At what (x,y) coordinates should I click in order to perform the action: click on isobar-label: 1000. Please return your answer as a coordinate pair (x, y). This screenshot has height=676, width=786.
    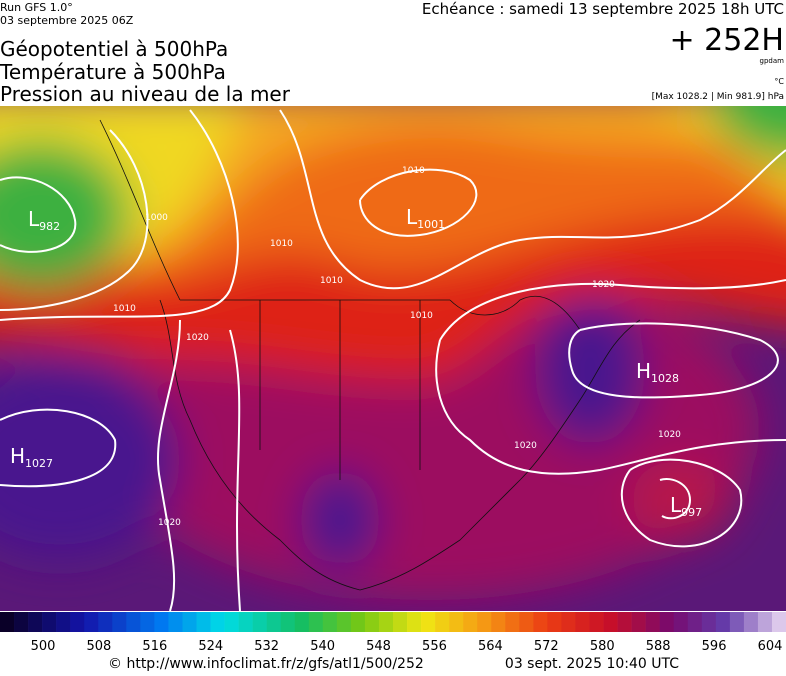
    Looking at the image, I should click on (156, 218).